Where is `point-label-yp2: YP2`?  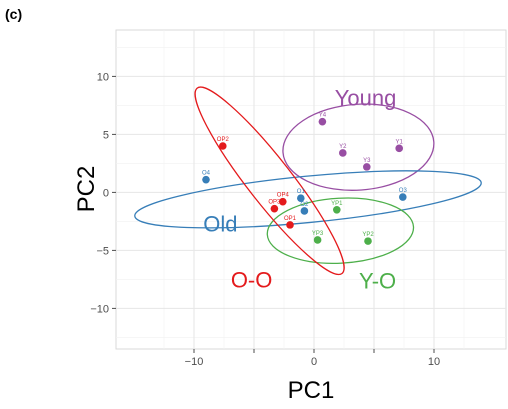
point-label-yp2: YP2 is located at coordinates (368, 235).